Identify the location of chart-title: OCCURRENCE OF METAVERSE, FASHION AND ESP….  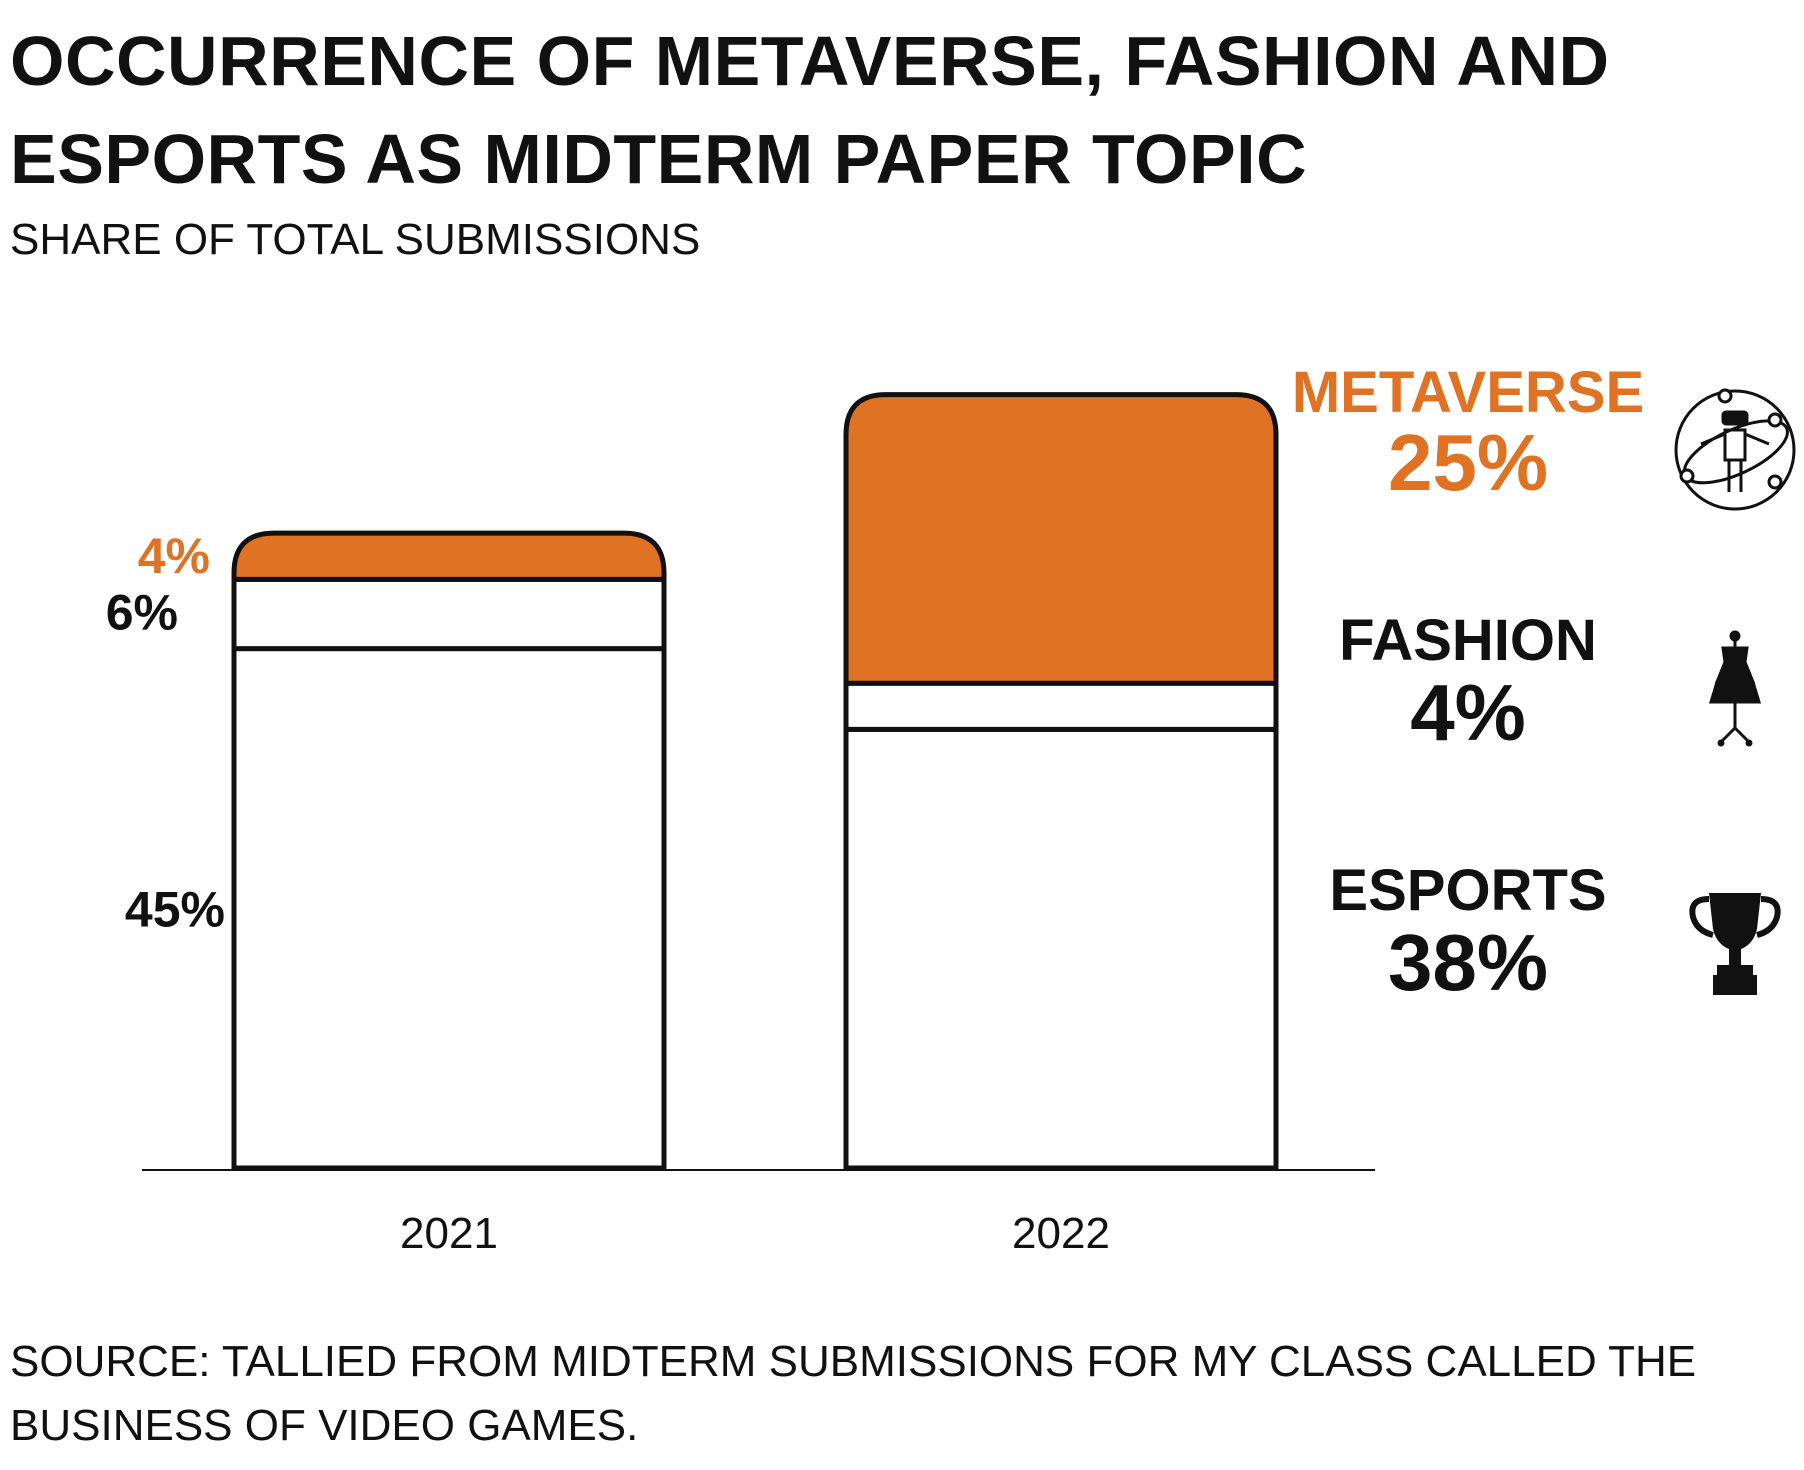
(810, 110).